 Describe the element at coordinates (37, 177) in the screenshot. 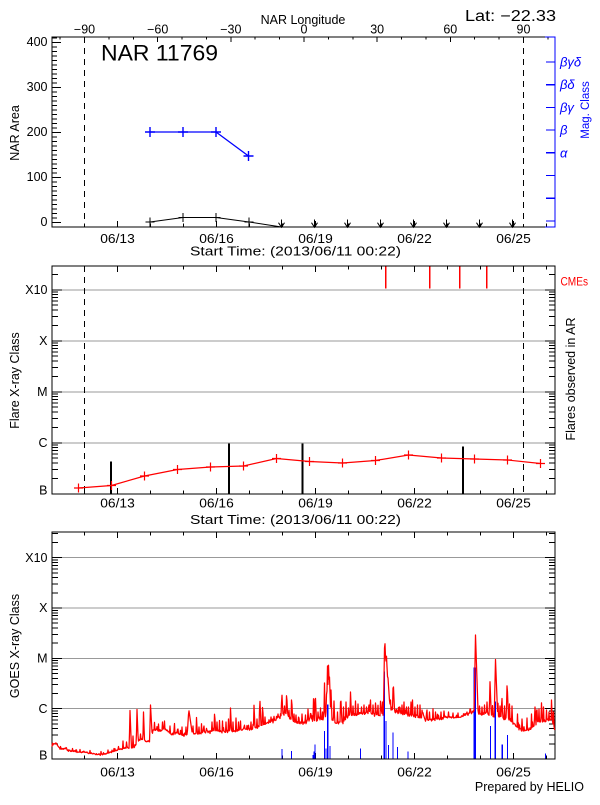

I see `svg-text: 100` at that location.